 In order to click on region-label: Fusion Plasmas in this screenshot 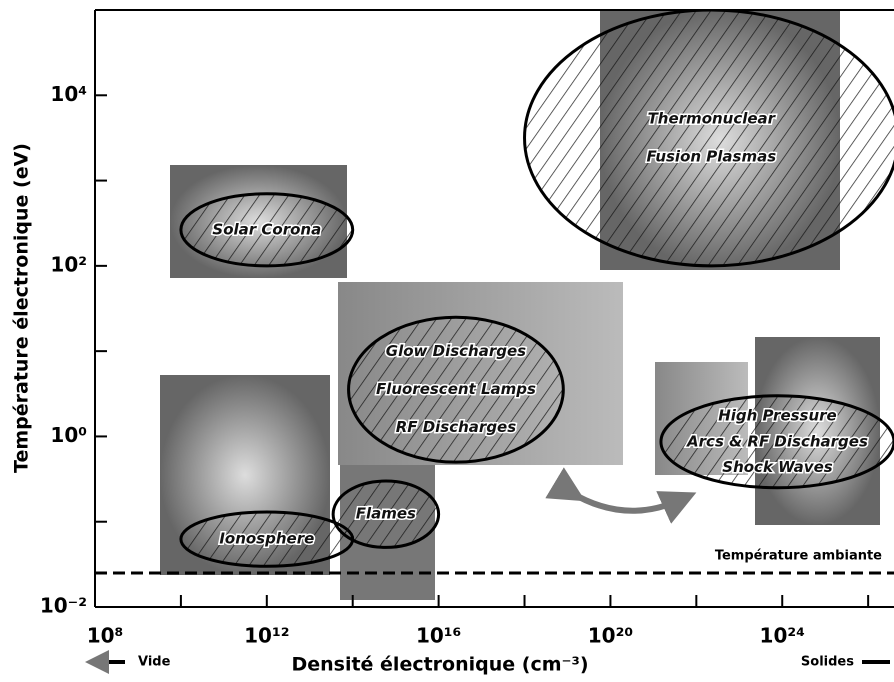, I will do `click(712, 156)`.